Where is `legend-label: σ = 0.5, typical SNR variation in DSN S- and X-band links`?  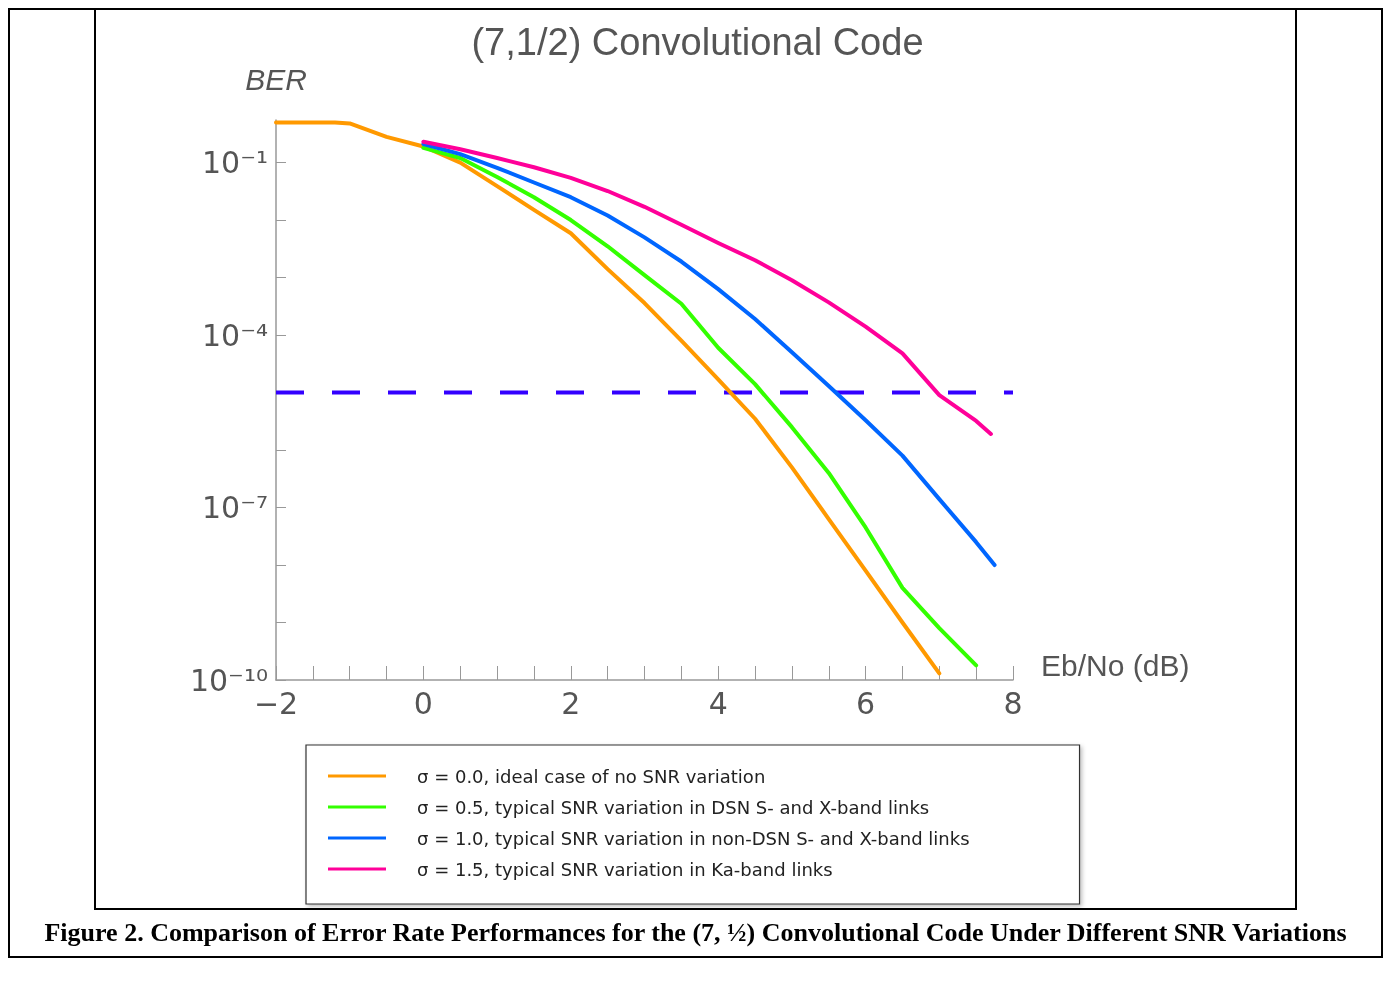
legend-label: σ = 0.5, typical SNR variation in DSN S- and X-band links is located at coordinates (673, 807).